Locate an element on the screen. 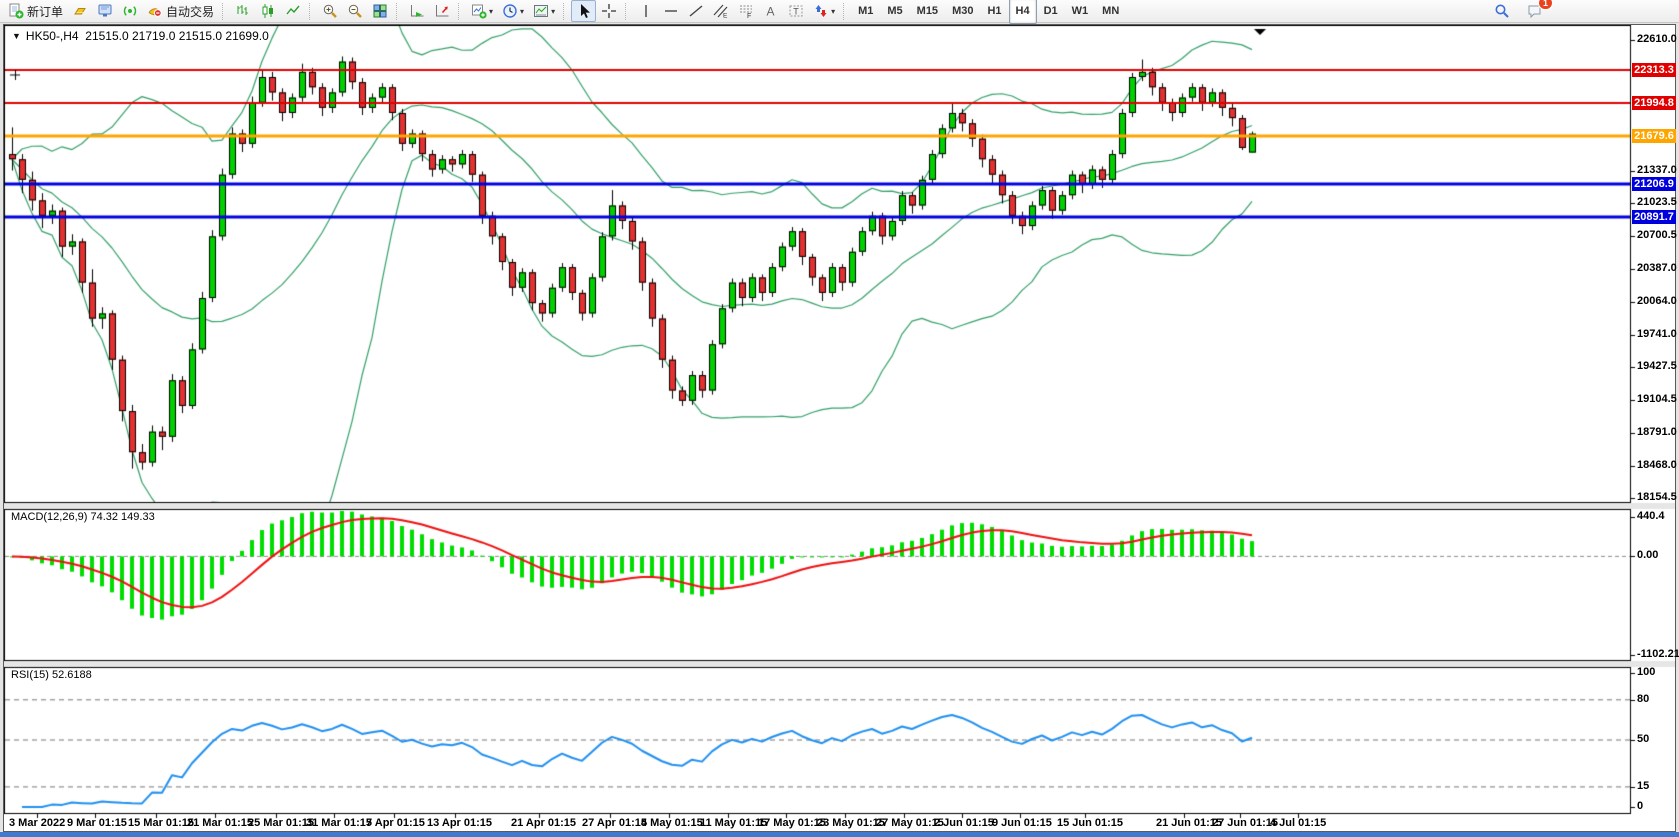 The width and height of the screenshot is (1679, 837). zoom-in-button is located at coordinates (329, 11).